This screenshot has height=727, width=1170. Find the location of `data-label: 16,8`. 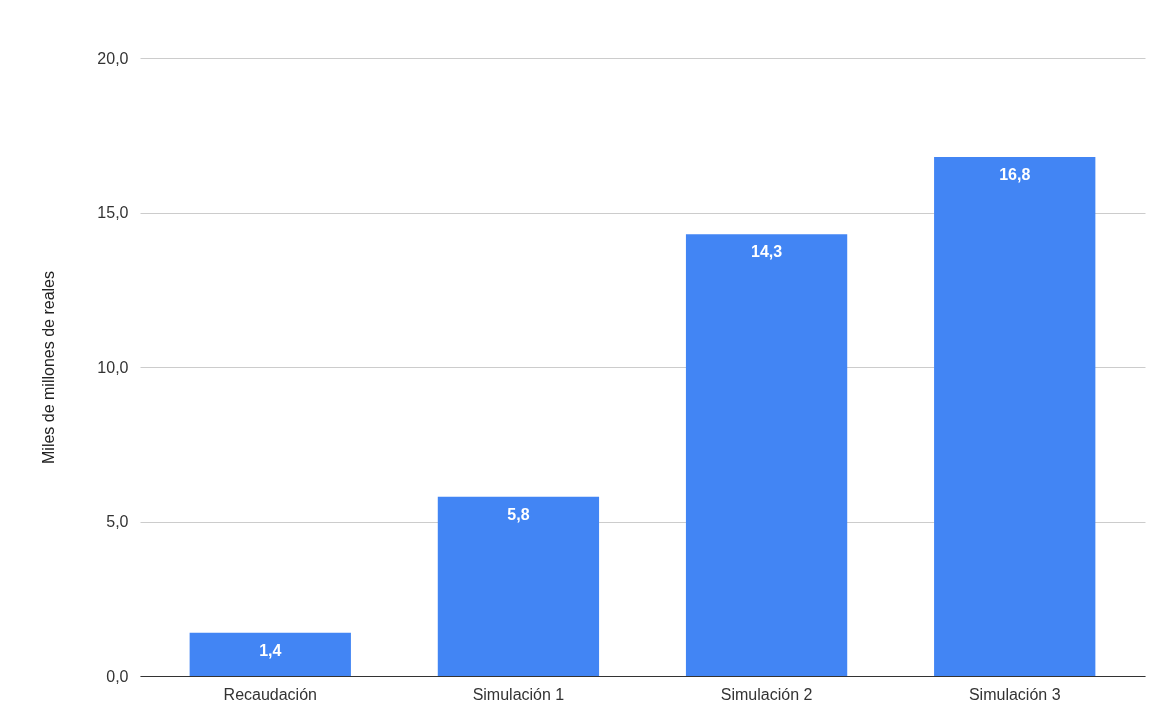

data-label: 16,8 is located at coordinates (1015, 174).